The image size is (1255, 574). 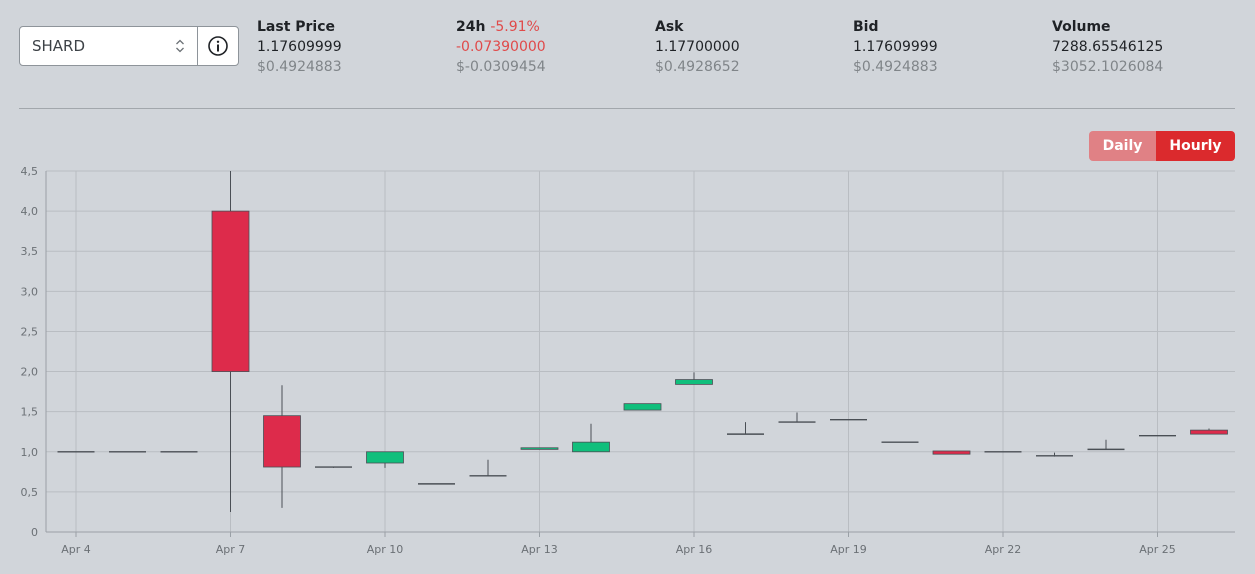 What do you see at coordinates (669, 27) in the screenshot?
I see `stat-label: Ask` at bounding box center [669, 27].